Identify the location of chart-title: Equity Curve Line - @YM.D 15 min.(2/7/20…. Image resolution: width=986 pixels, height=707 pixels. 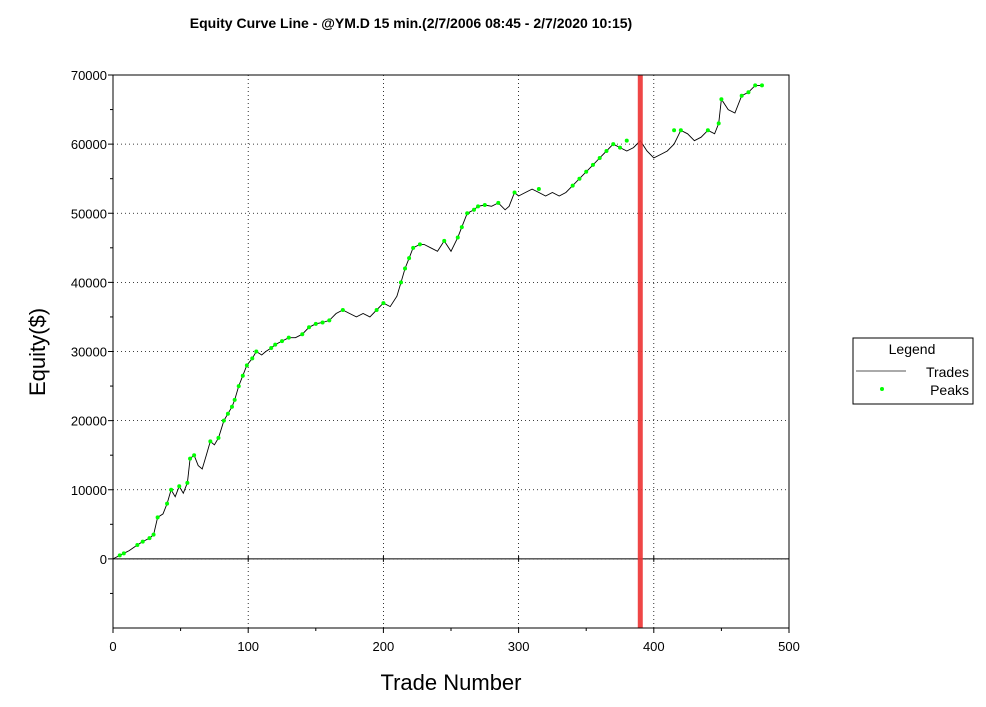
(411, 23).